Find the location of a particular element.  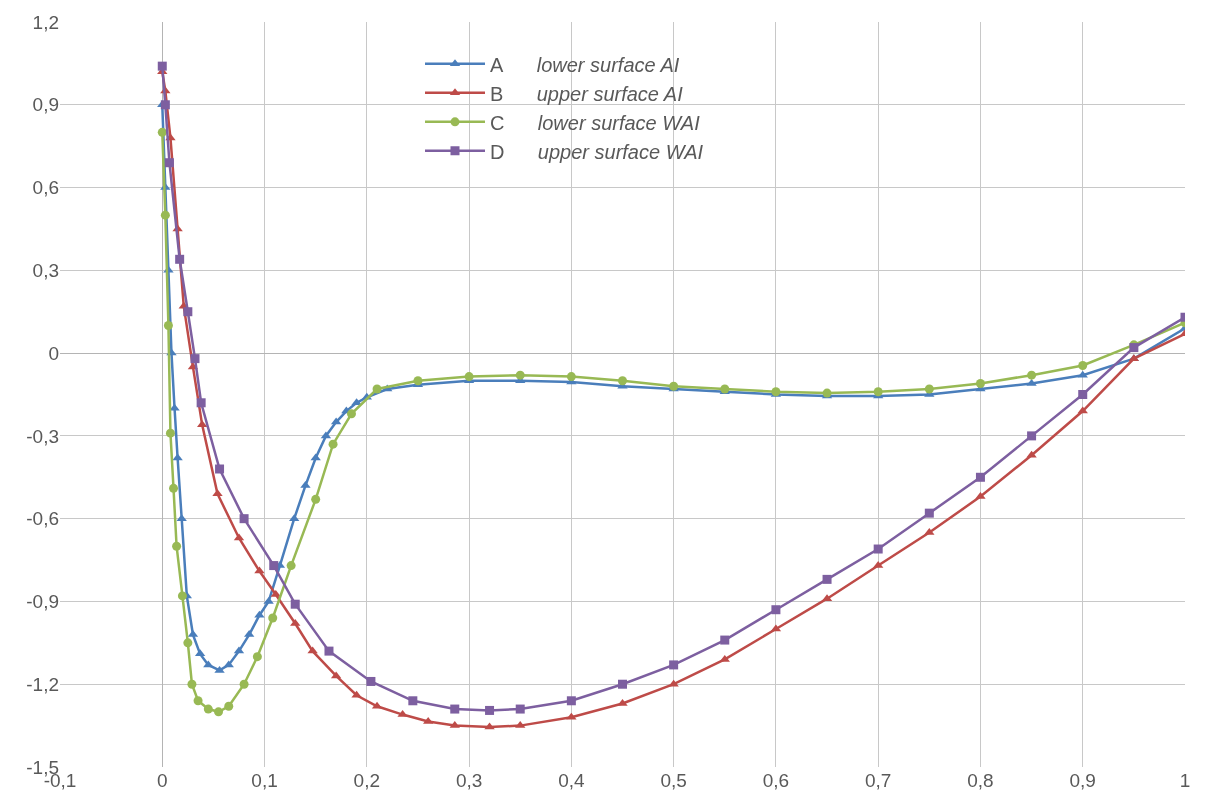

legend-label: C is located at coordinates (497, 122).